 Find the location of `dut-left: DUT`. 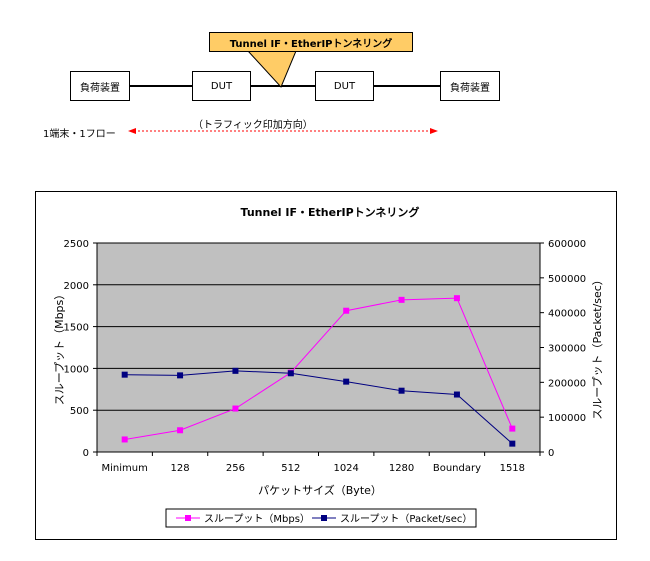

dut-left: DUT is located at coordinates (221, 86).